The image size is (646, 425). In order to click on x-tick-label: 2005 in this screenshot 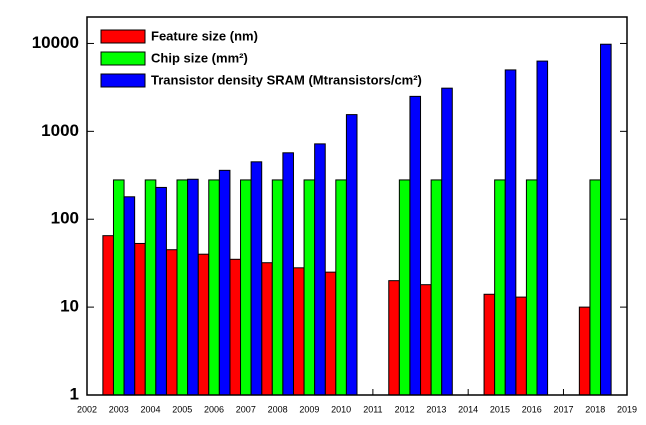, I will do `click(182, 409)`.